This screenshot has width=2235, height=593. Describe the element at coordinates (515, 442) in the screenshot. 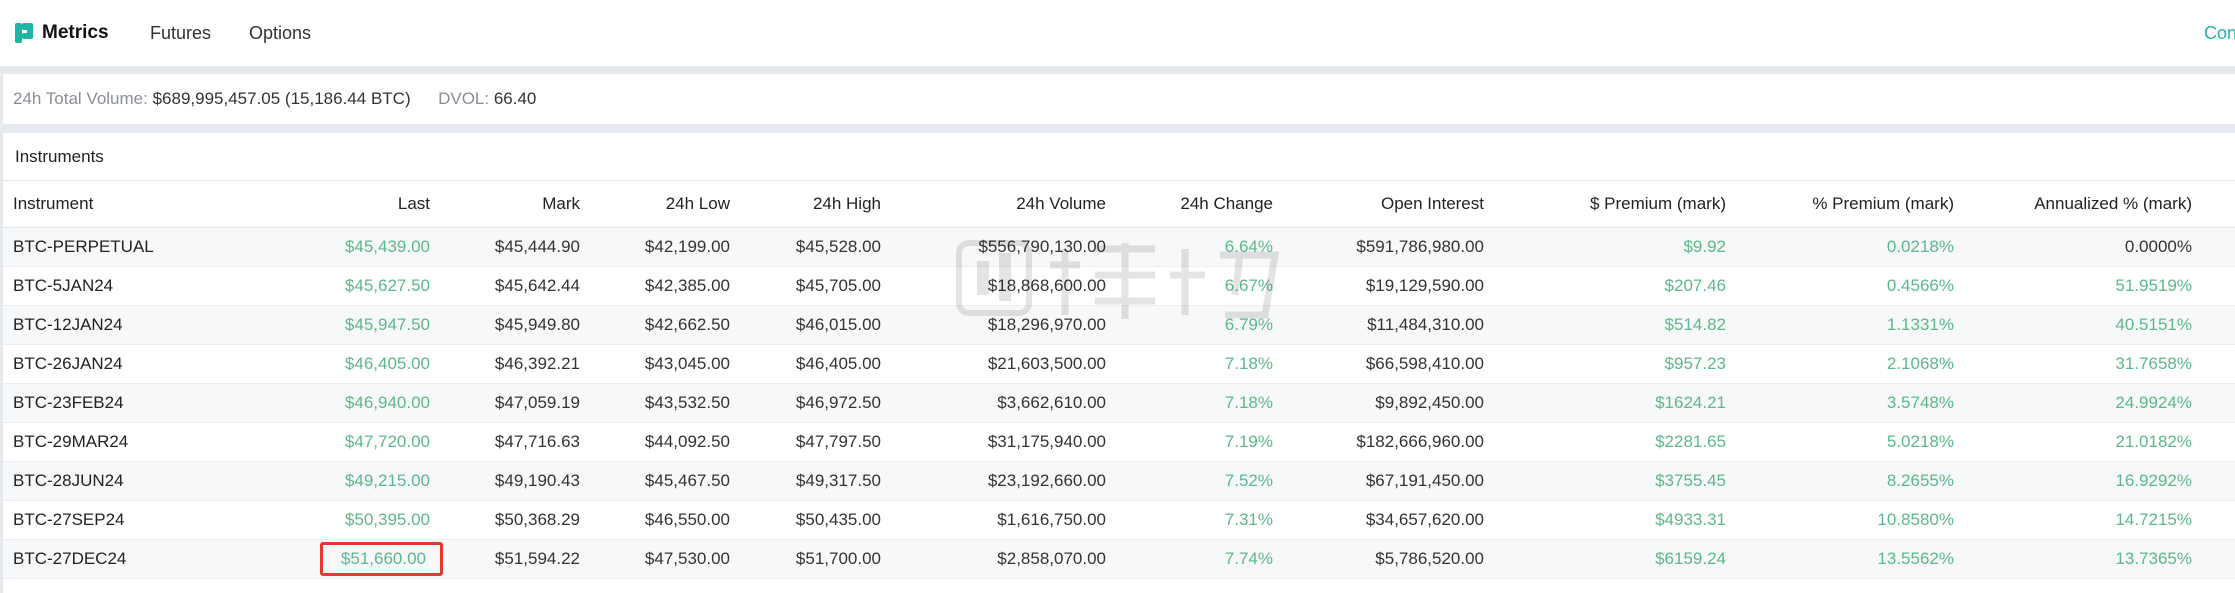

I see `cell-mark: $47,716.63` at that location.